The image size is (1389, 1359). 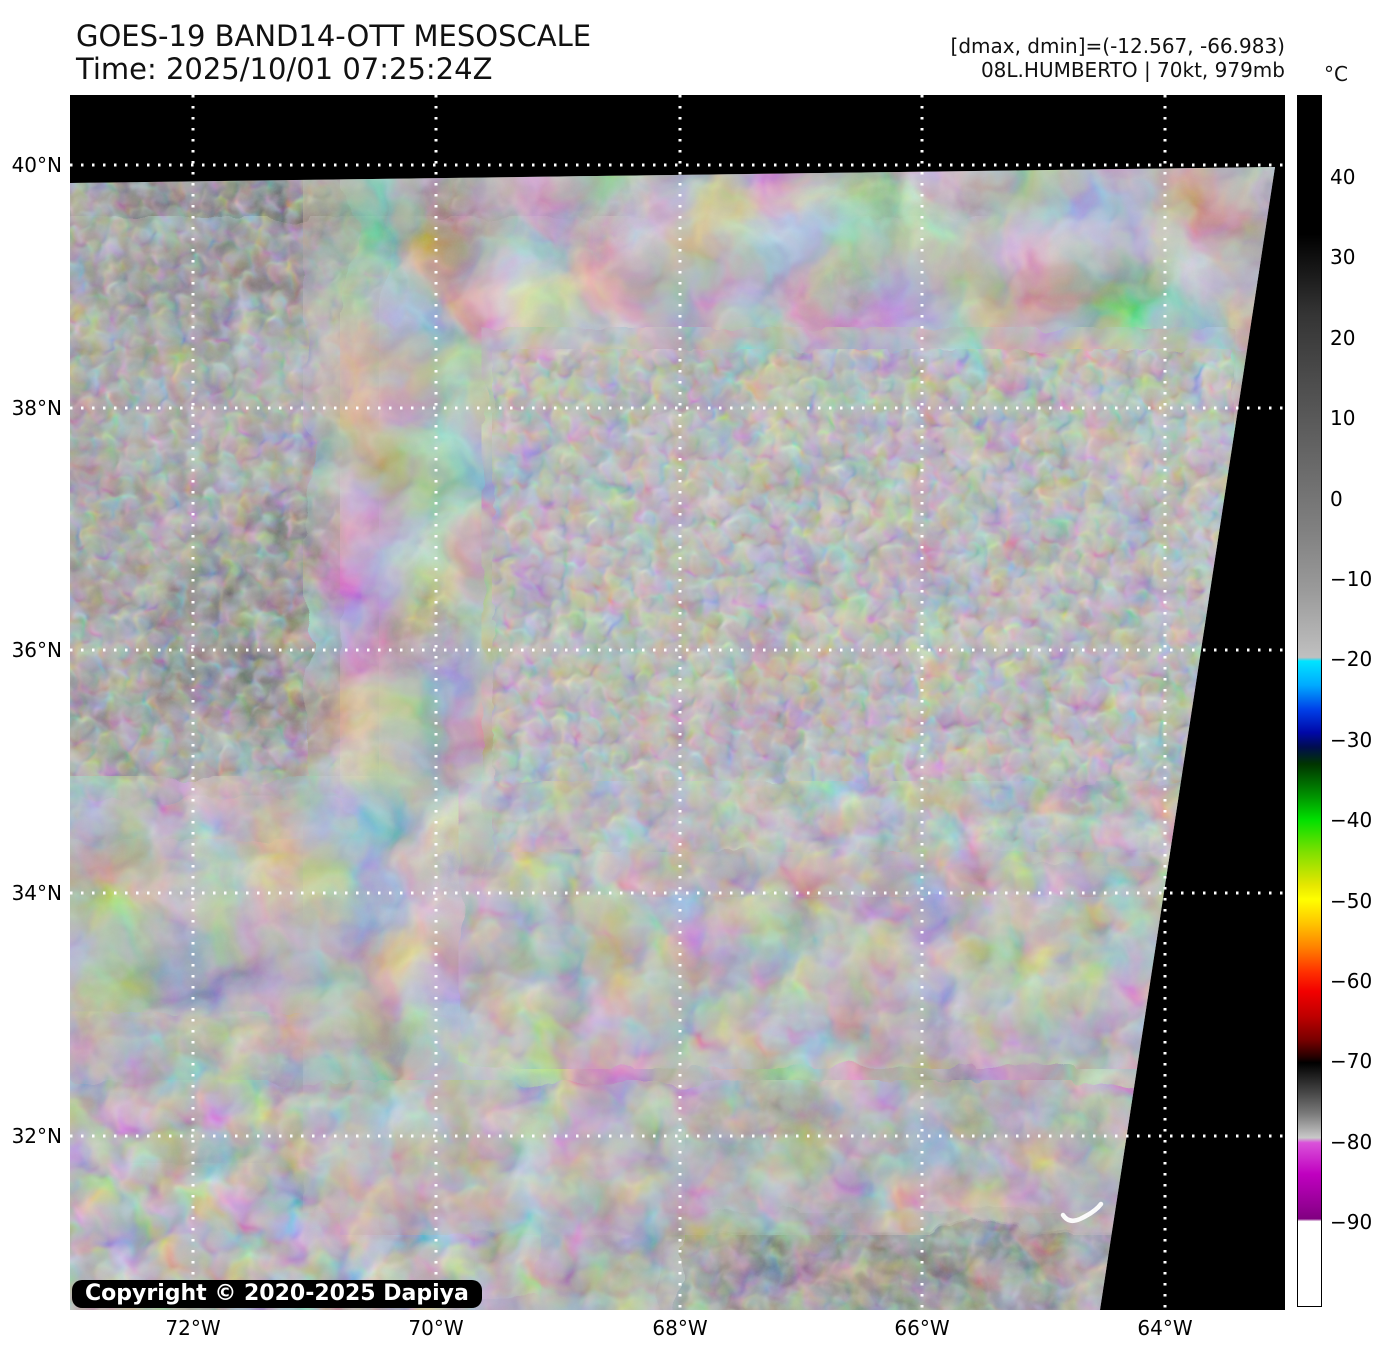 What do you see at coordinates (1351, 820) in the screenshot?
I see `colorbar-tick: −40` at bounding box center [1351, 820].